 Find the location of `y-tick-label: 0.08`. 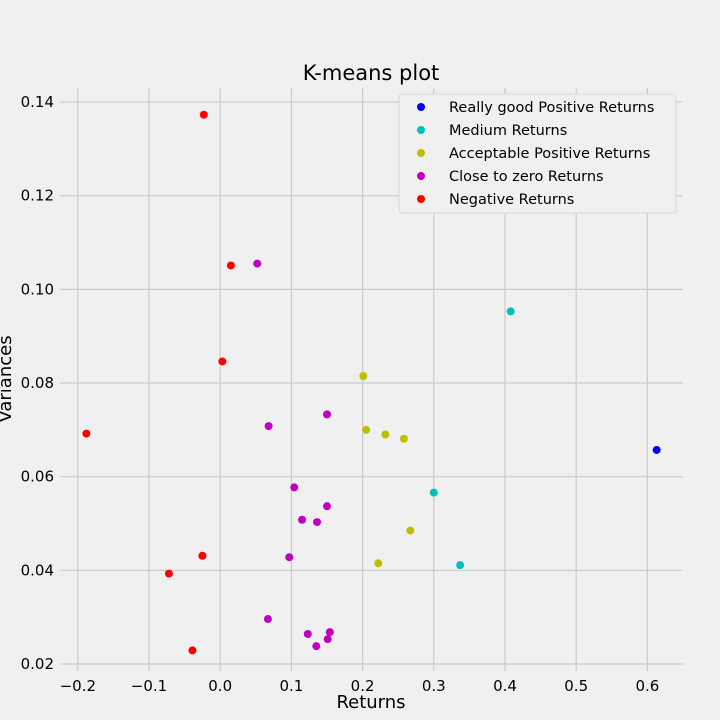

y-tick-label: 0.08 is located at coordinates (37, 383).